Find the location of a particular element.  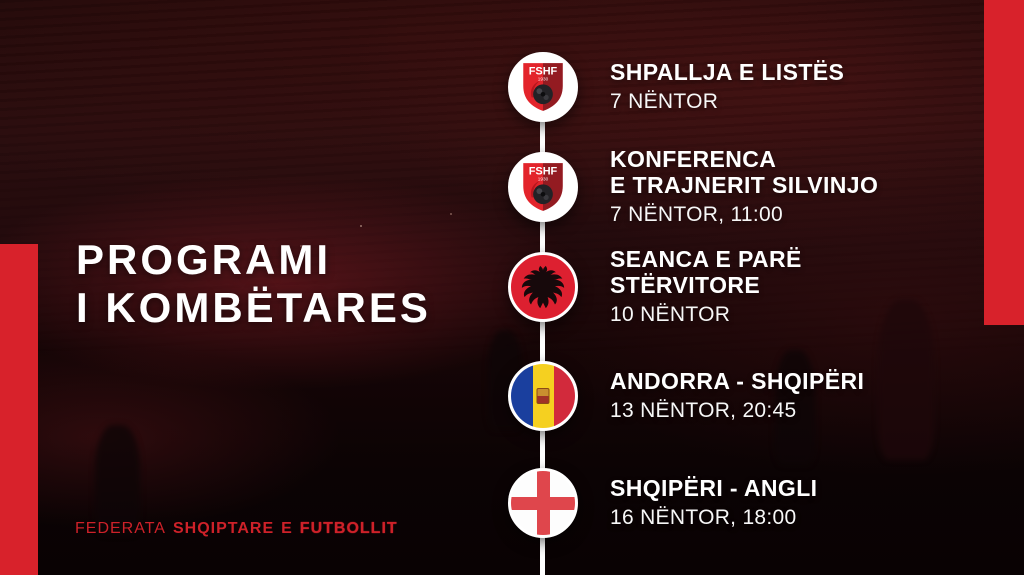

st-george-cross is located at coordinates (543, 503).